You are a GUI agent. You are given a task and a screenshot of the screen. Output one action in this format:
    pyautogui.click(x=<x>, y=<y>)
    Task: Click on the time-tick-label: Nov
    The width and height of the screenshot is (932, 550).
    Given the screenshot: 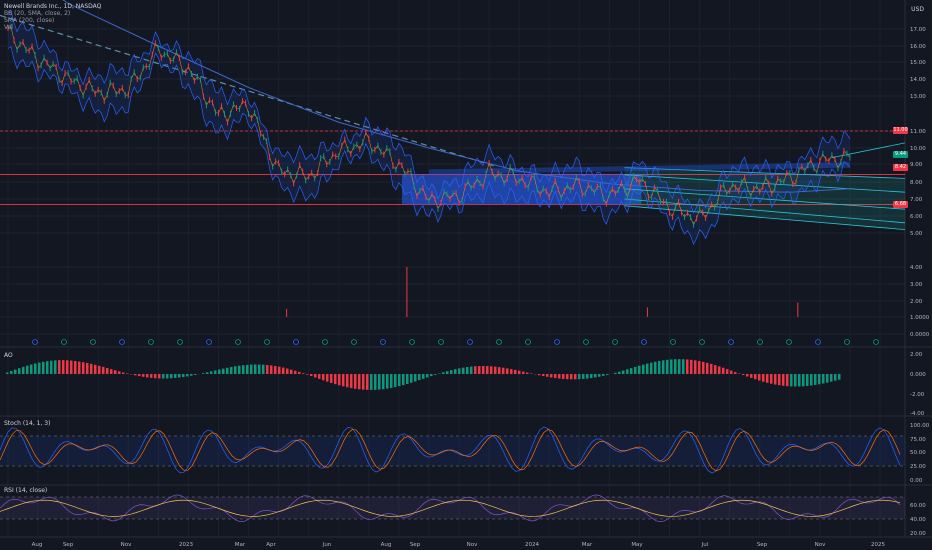 What is the action you would take?
    pyautogui.click(x=126, y=545)
    